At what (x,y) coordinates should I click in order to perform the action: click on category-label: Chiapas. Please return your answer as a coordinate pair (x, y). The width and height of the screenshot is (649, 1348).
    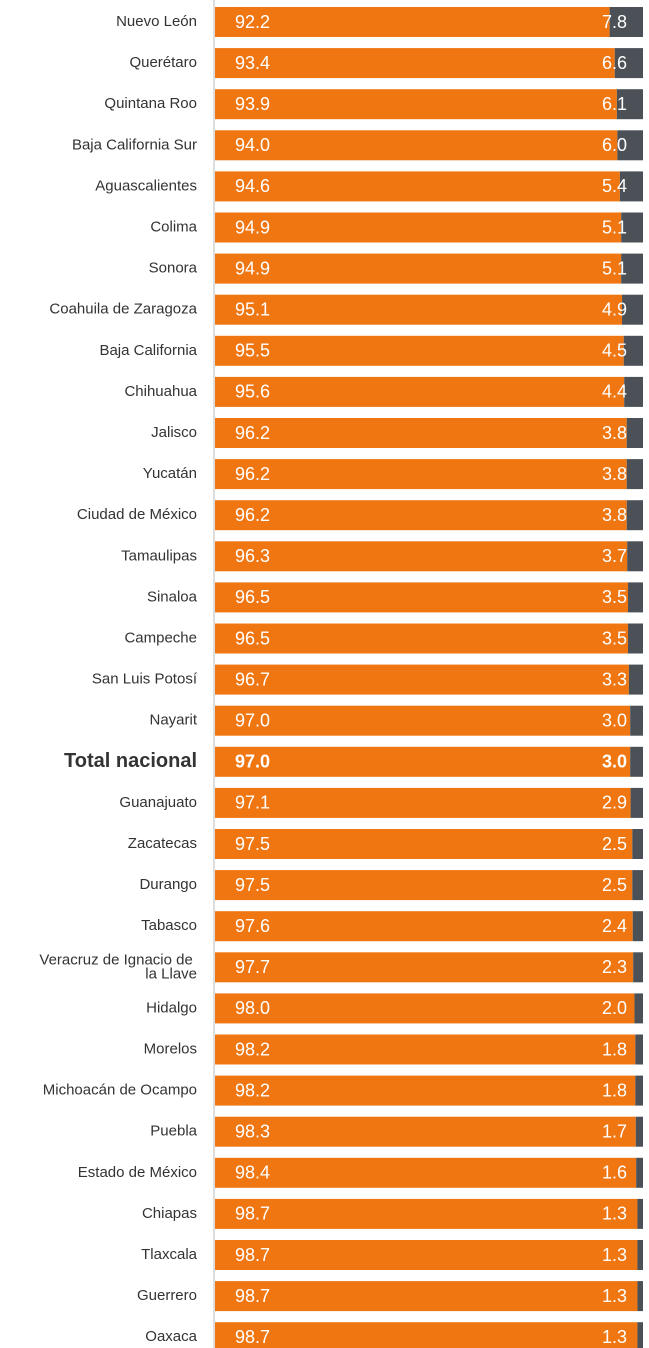
    Looking at the image, I should click on (169, 1213).